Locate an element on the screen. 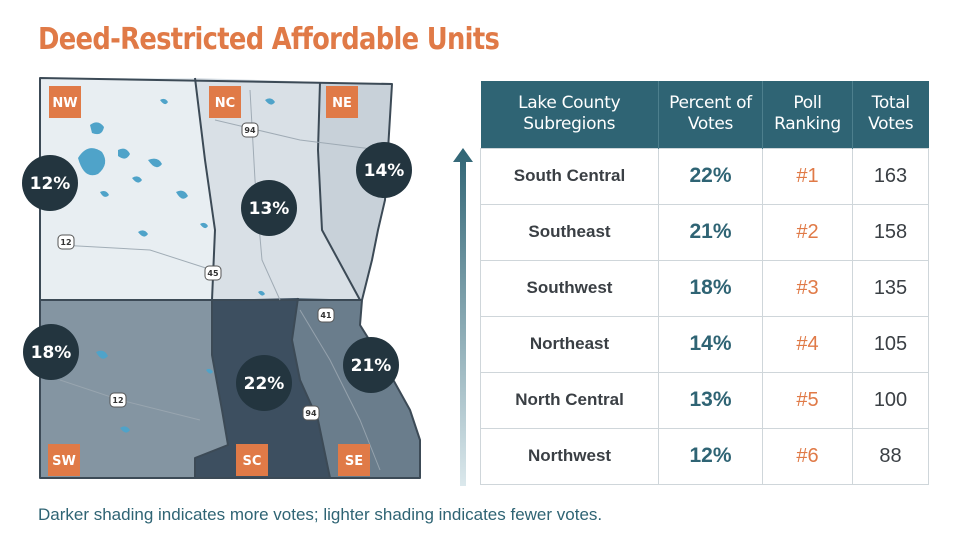  svg-text: SW is located at coordinates (64, 461).